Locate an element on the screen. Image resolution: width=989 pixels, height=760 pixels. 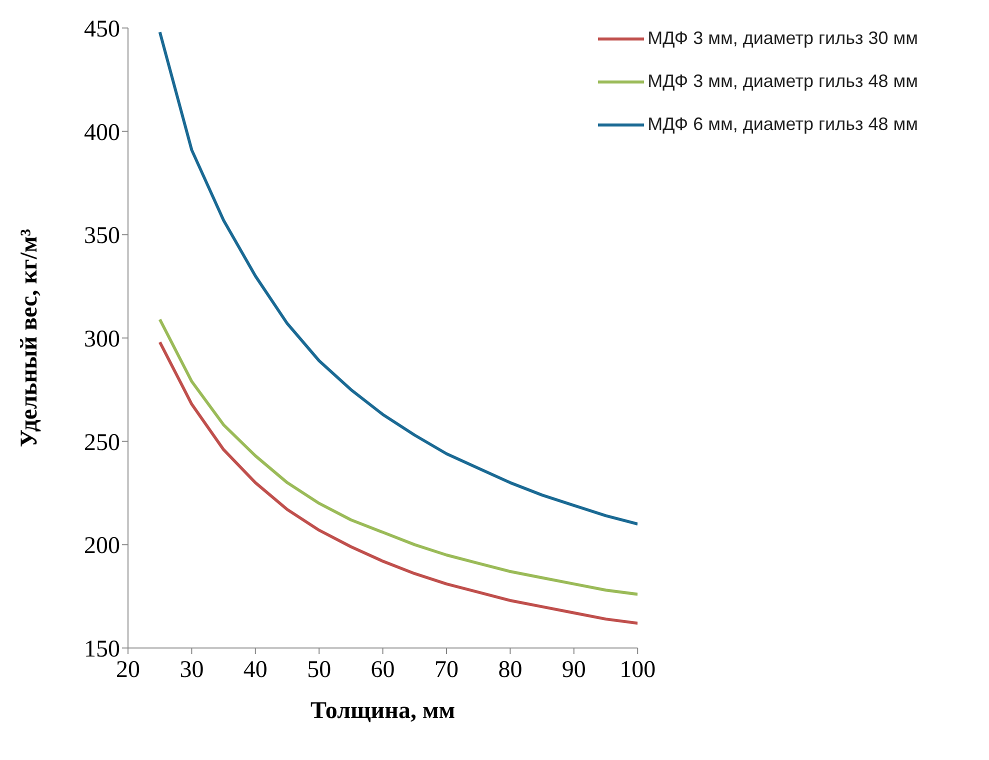
x-tick-label: 50 is located at coordinates (319, 670).